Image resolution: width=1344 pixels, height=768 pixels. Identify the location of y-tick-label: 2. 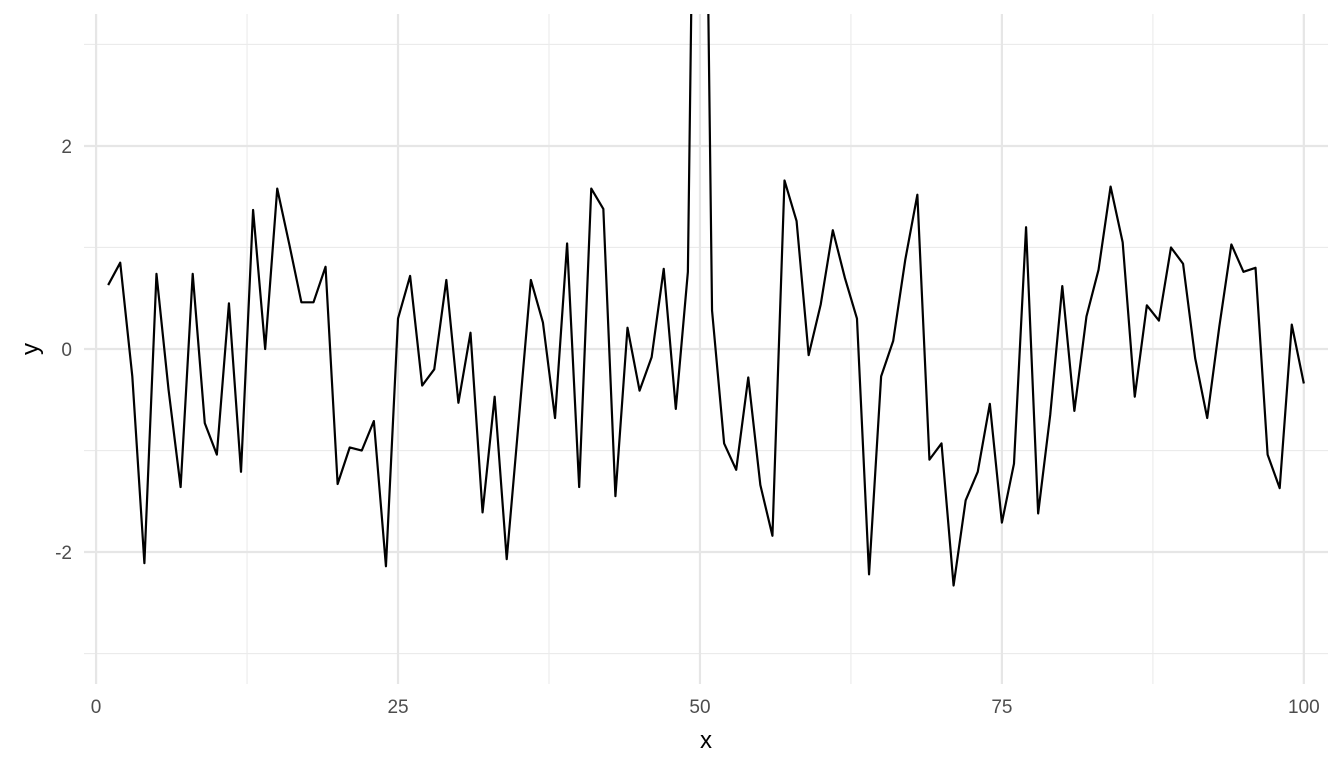
(66, 147).